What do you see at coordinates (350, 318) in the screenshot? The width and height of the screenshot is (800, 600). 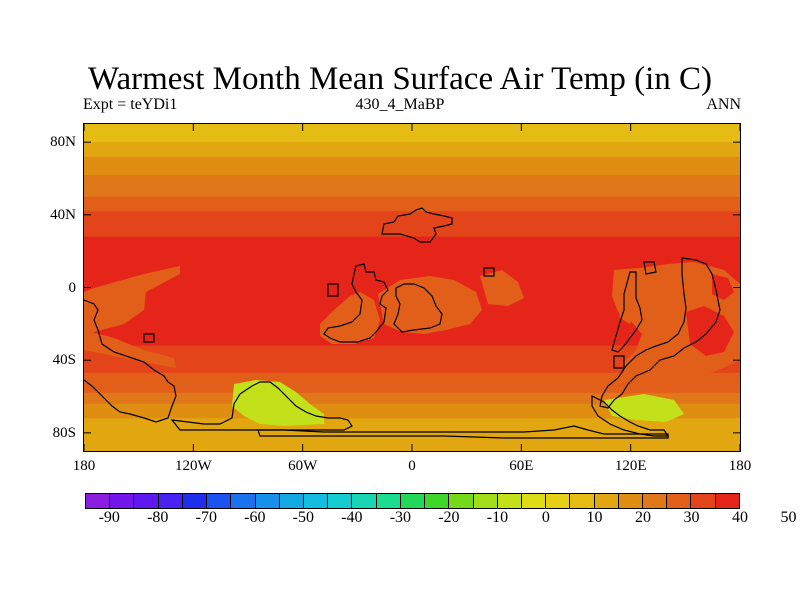 I see `warm-region-africa-west` at bounding box center [350, 318].